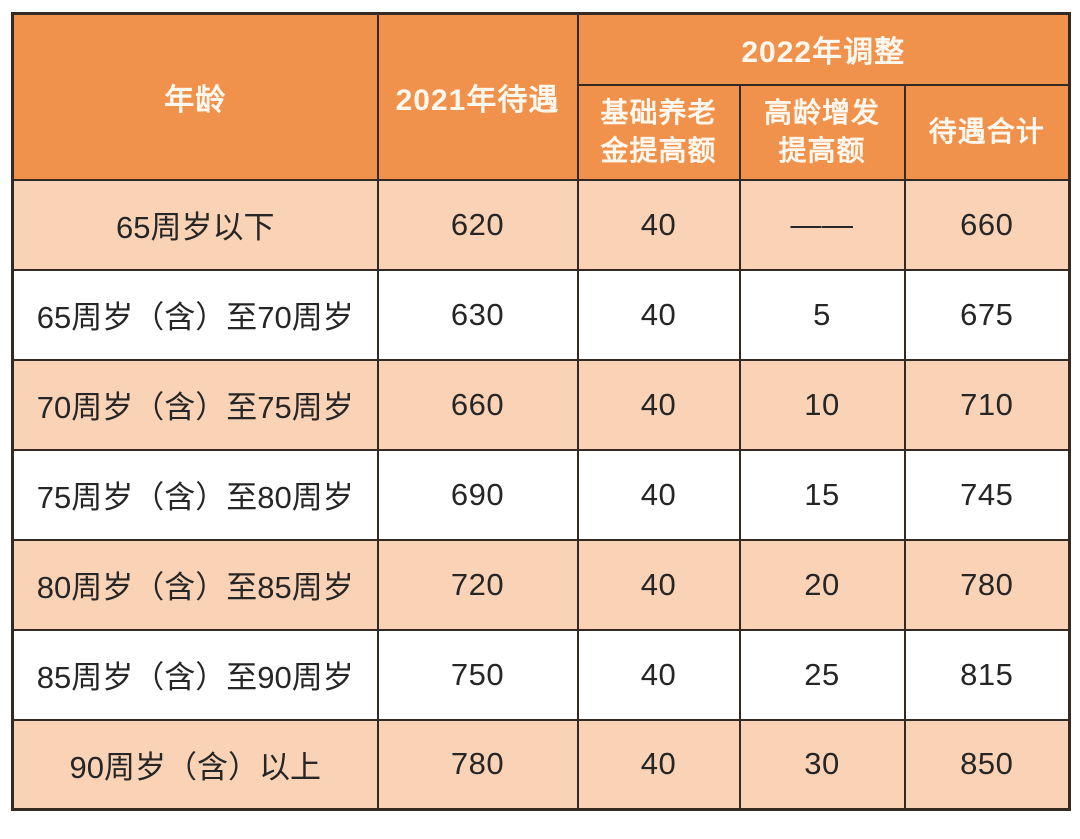  What do you see at coordinates (987, 494) in the screenshot?
I see `cell-total: 745` at bounding box center [987, 494].